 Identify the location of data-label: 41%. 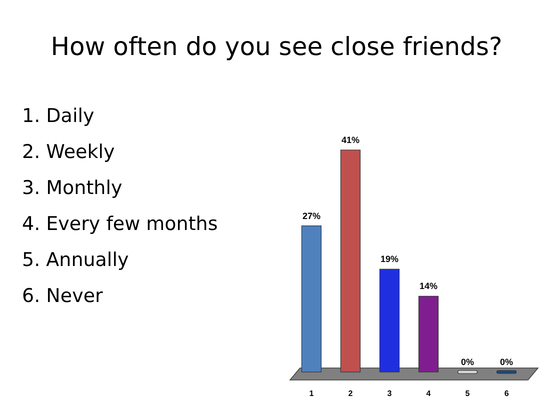
(350, 140).